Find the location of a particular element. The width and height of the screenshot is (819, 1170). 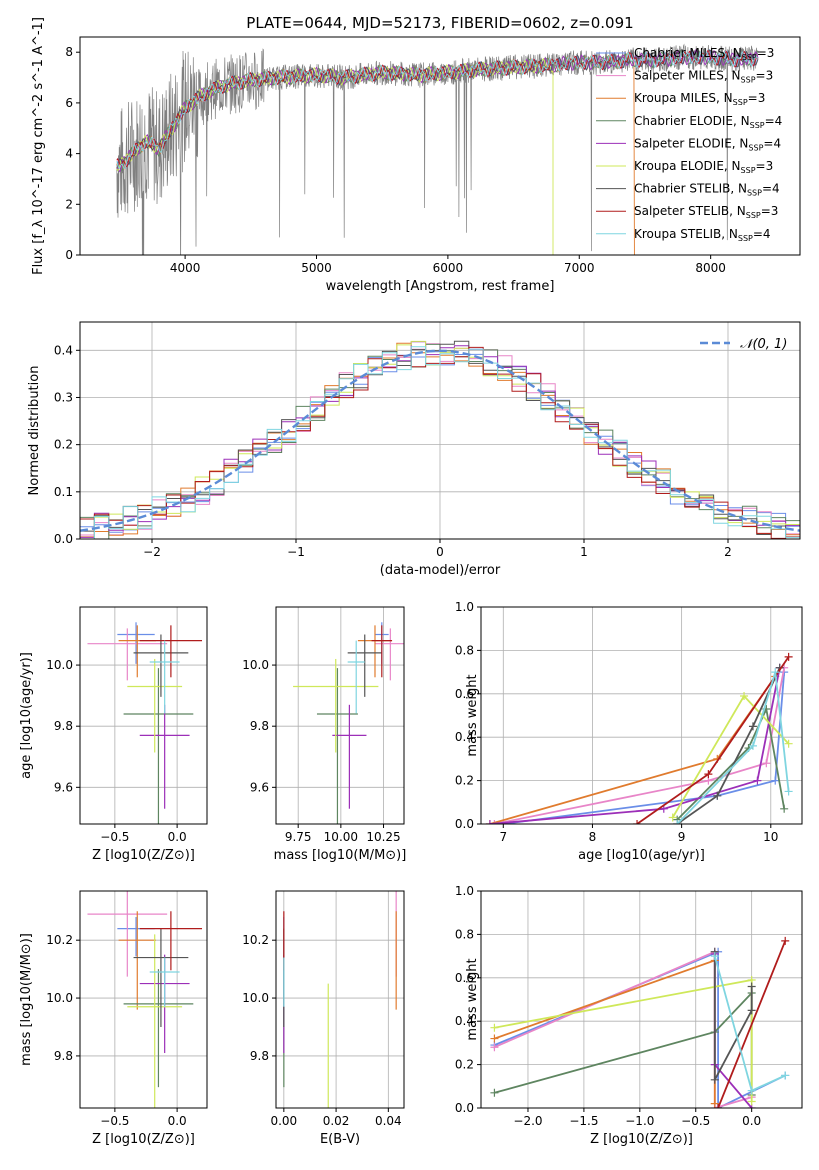

y-tick-label: 0.1 is located at coordinates (63, 492).